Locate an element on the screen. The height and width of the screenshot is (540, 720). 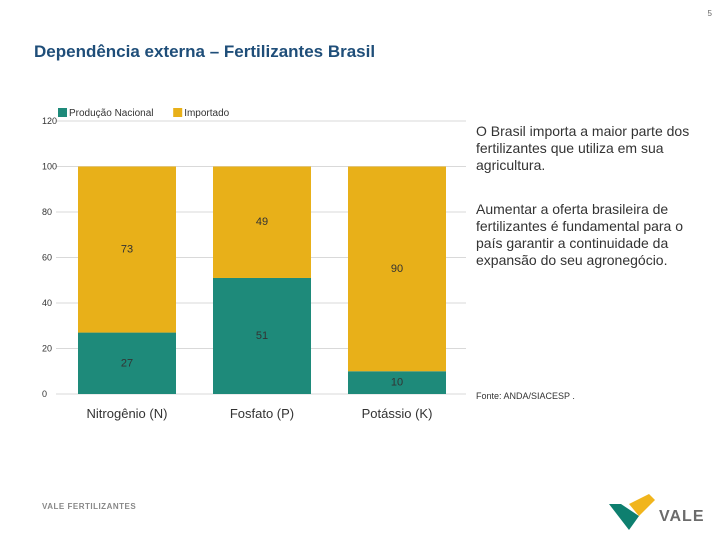
y-tick-label: 0 is located at coordinates (44, 394).